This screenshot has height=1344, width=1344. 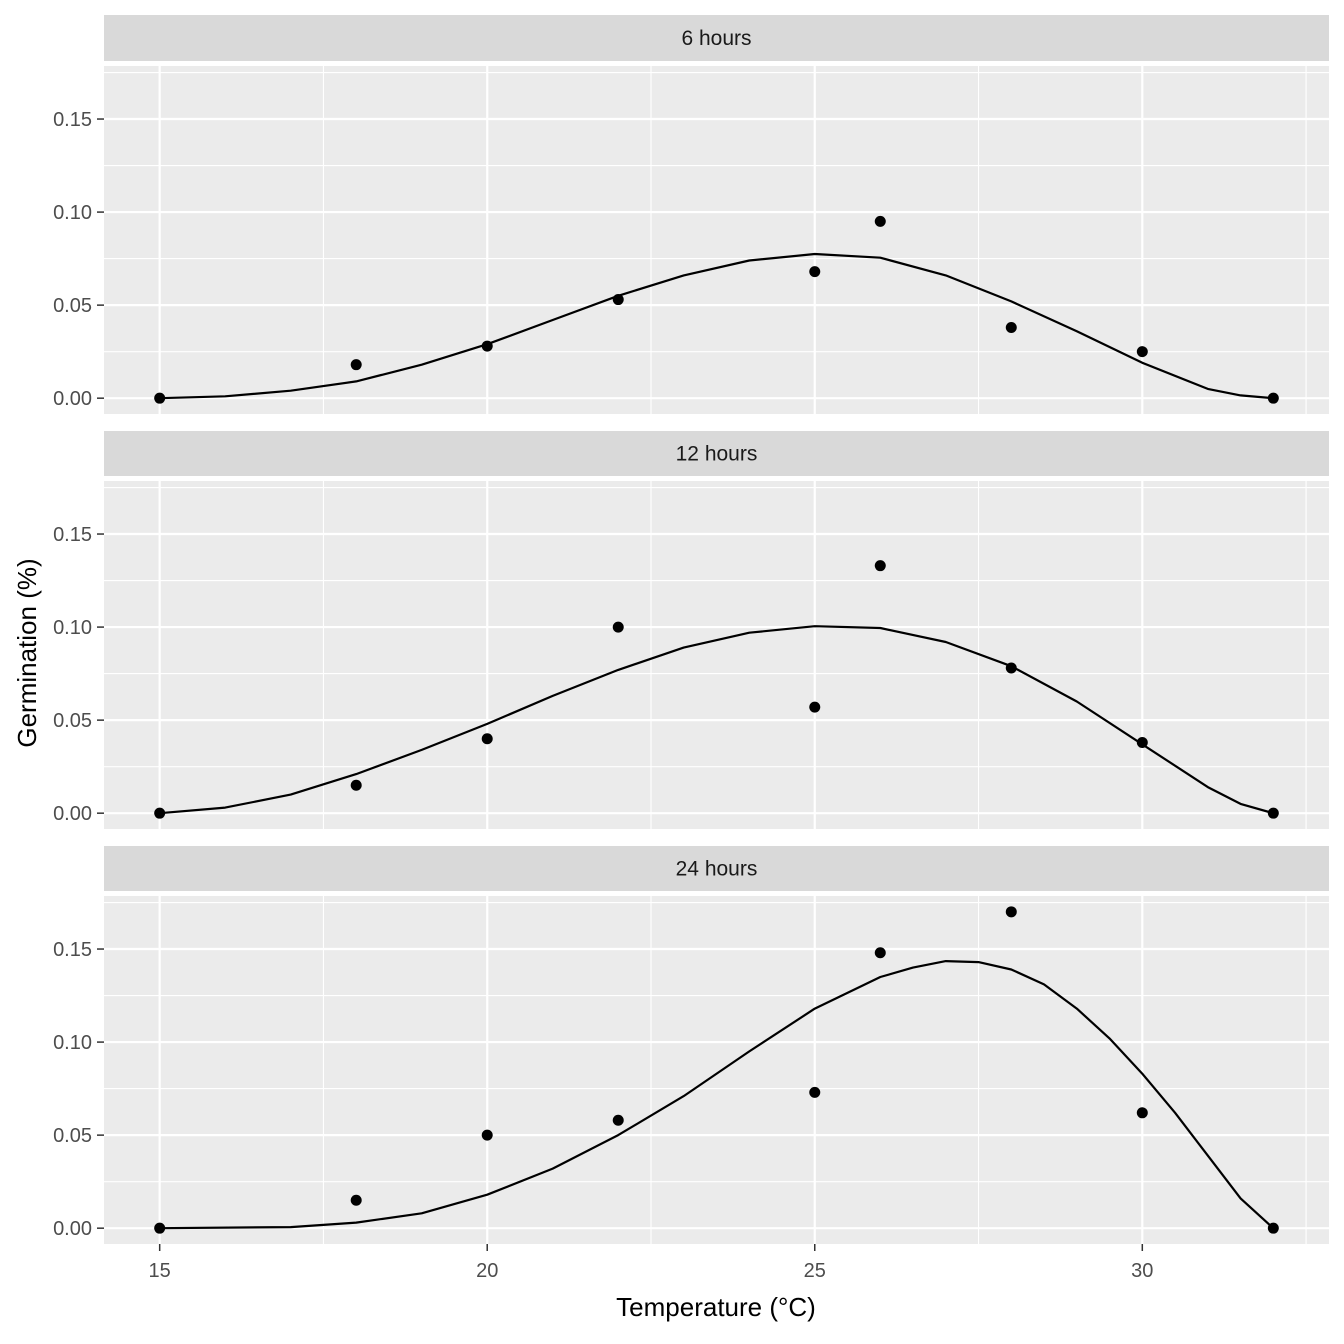 I want to click on facet-strip-label: 12 hours, so click(x=717, y=454).